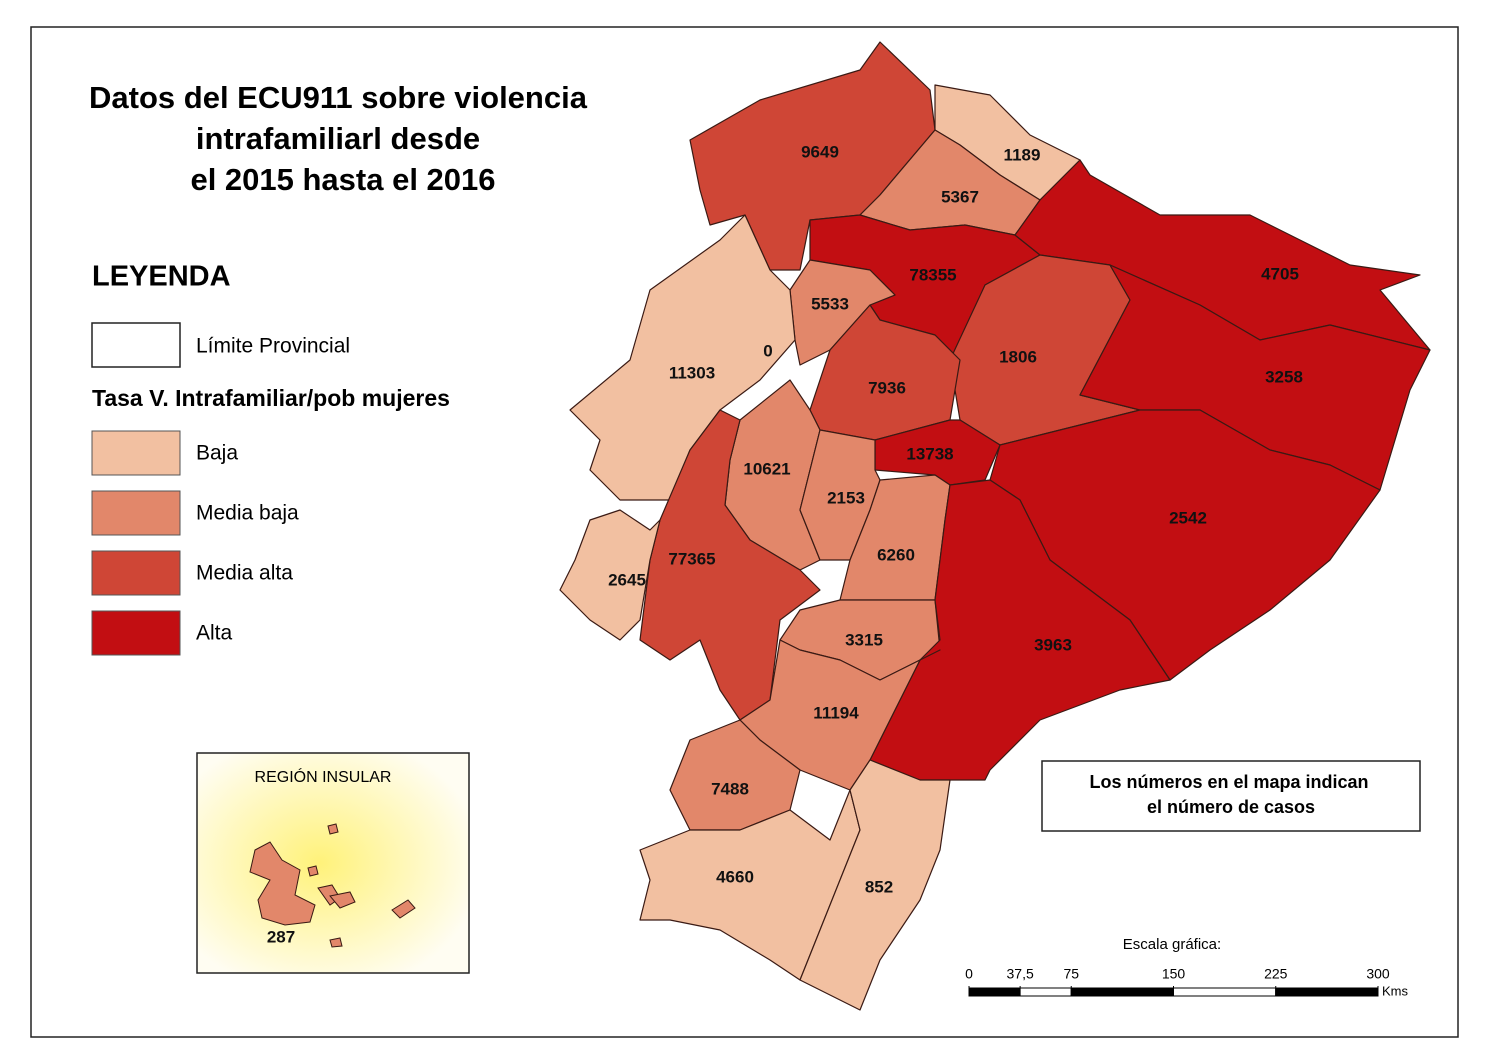  What do you see at coordinates (1053, 644) in the screenshot?
I see `case-count: 3963` at bounding box center [1053, 644].